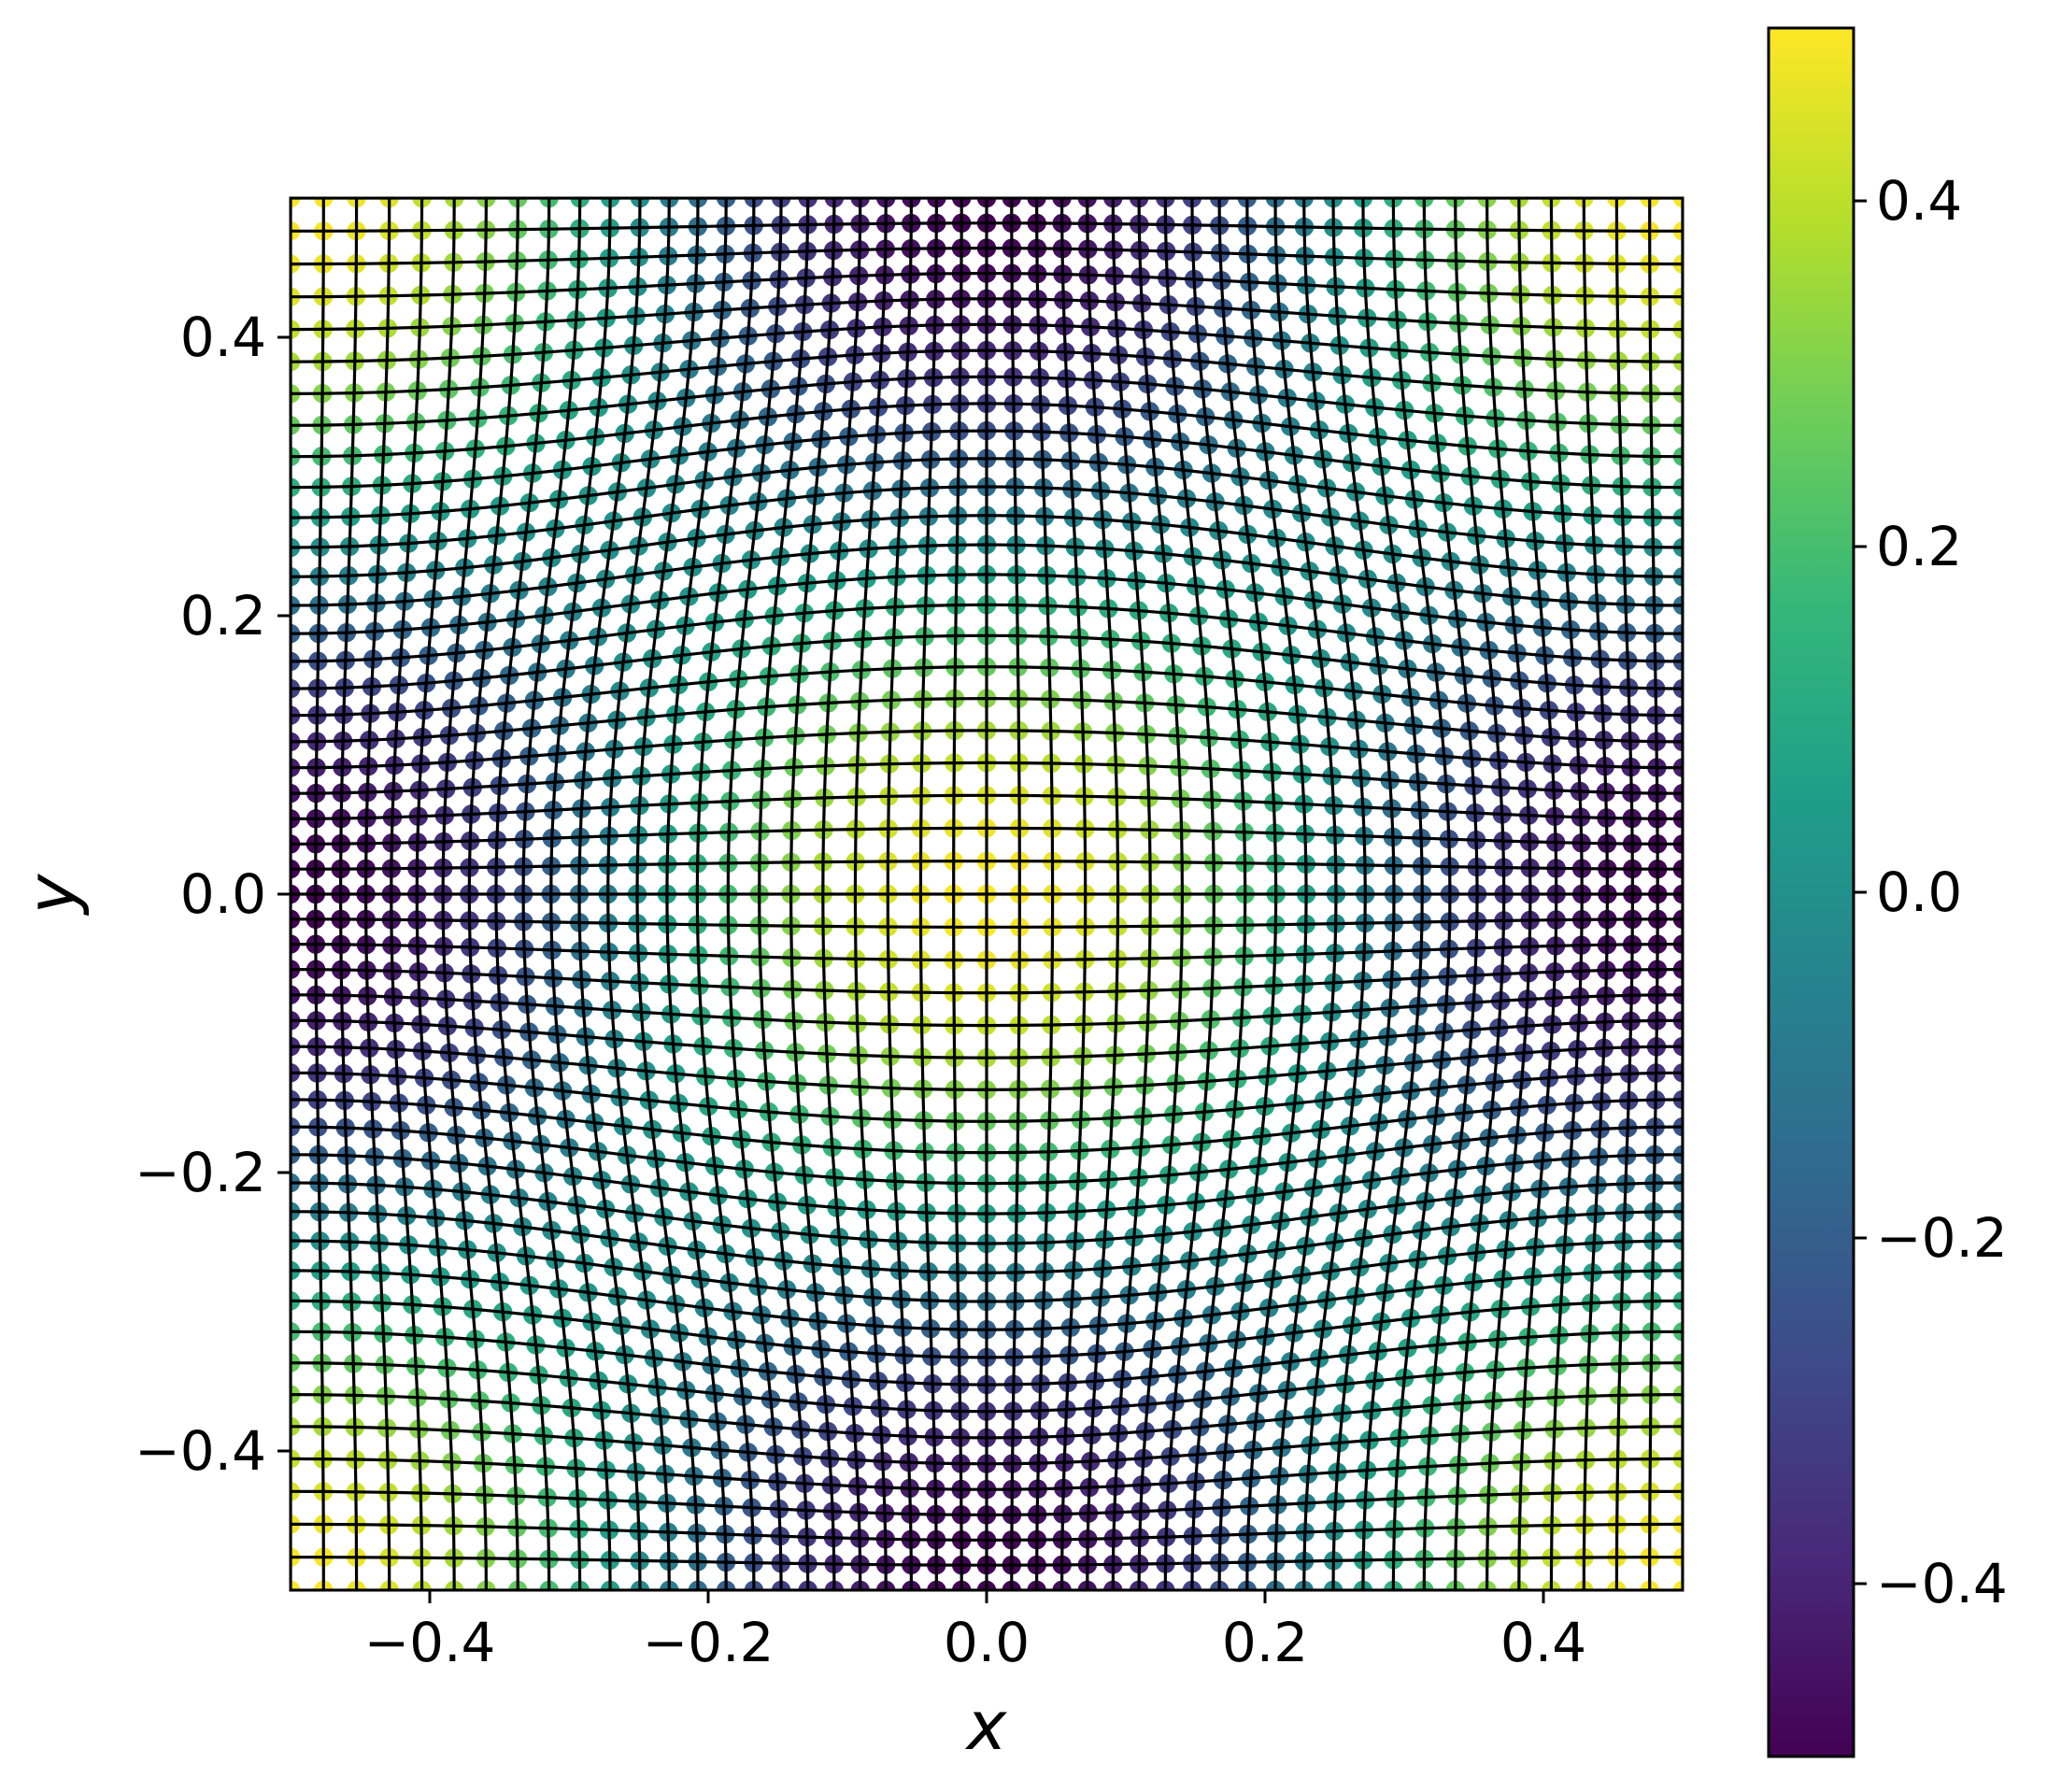  I want to click on x-tick-label: 0.4, so click(1543, 1642).